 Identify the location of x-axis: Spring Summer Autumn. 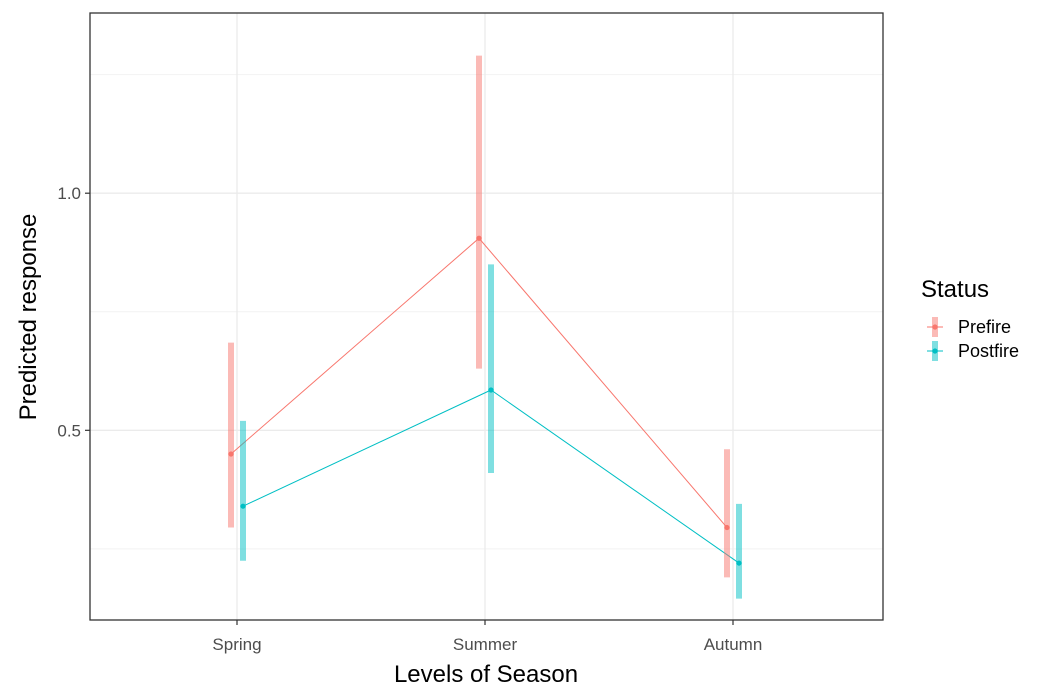
(487, 637).